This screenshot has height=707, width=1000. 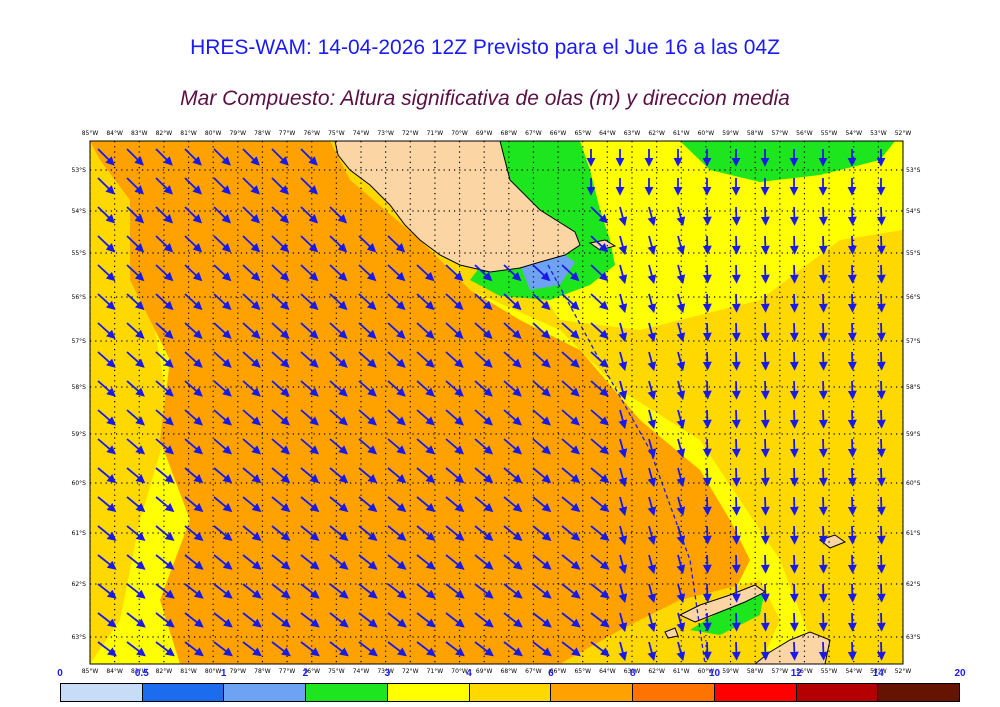 What do you see at coordinates (188, 671) in the screenshot?
I see `lon-tick-label: 81°W` at bounding box center [188, 671].